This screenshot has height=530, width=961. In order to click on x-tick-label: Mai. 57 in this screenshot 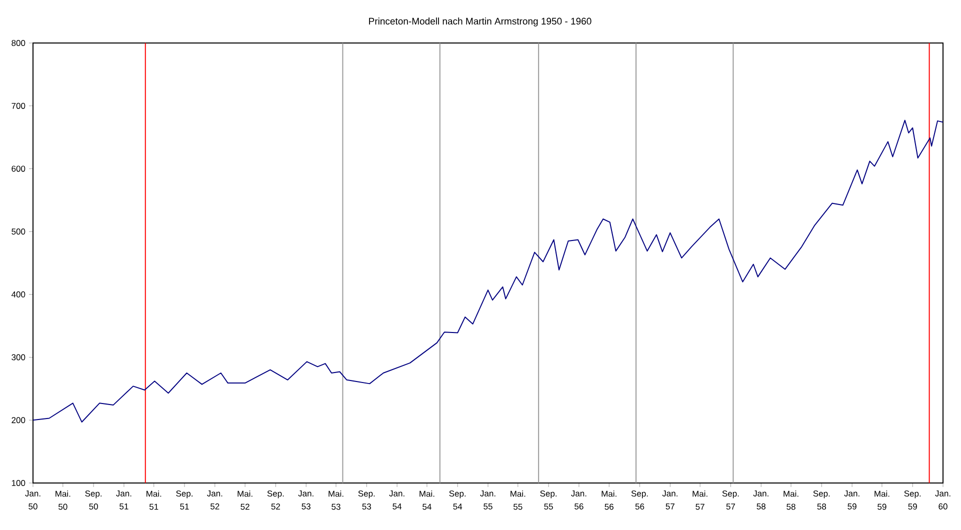, I will do `click(700, 500)`.